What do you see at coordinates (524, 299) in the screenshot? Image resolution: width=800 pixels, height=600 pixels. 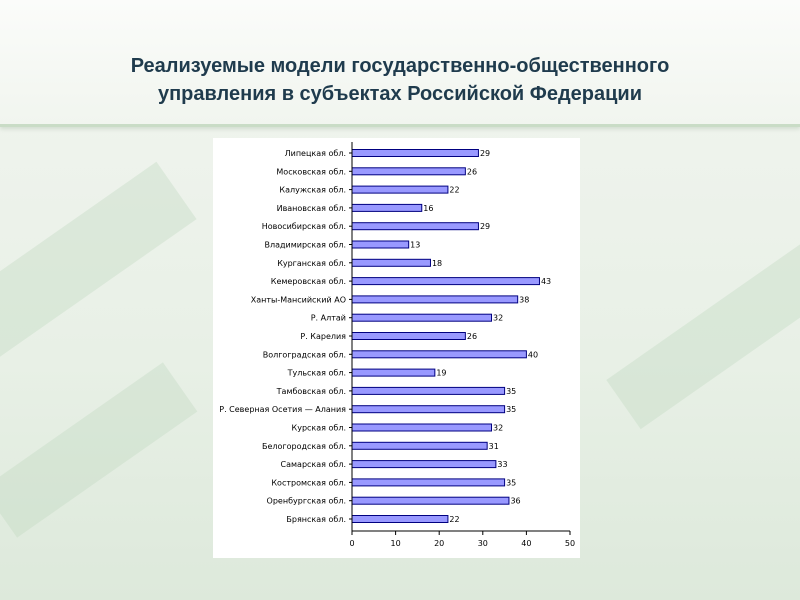 I see `data-label: 38` at bounding box center [524, 299].